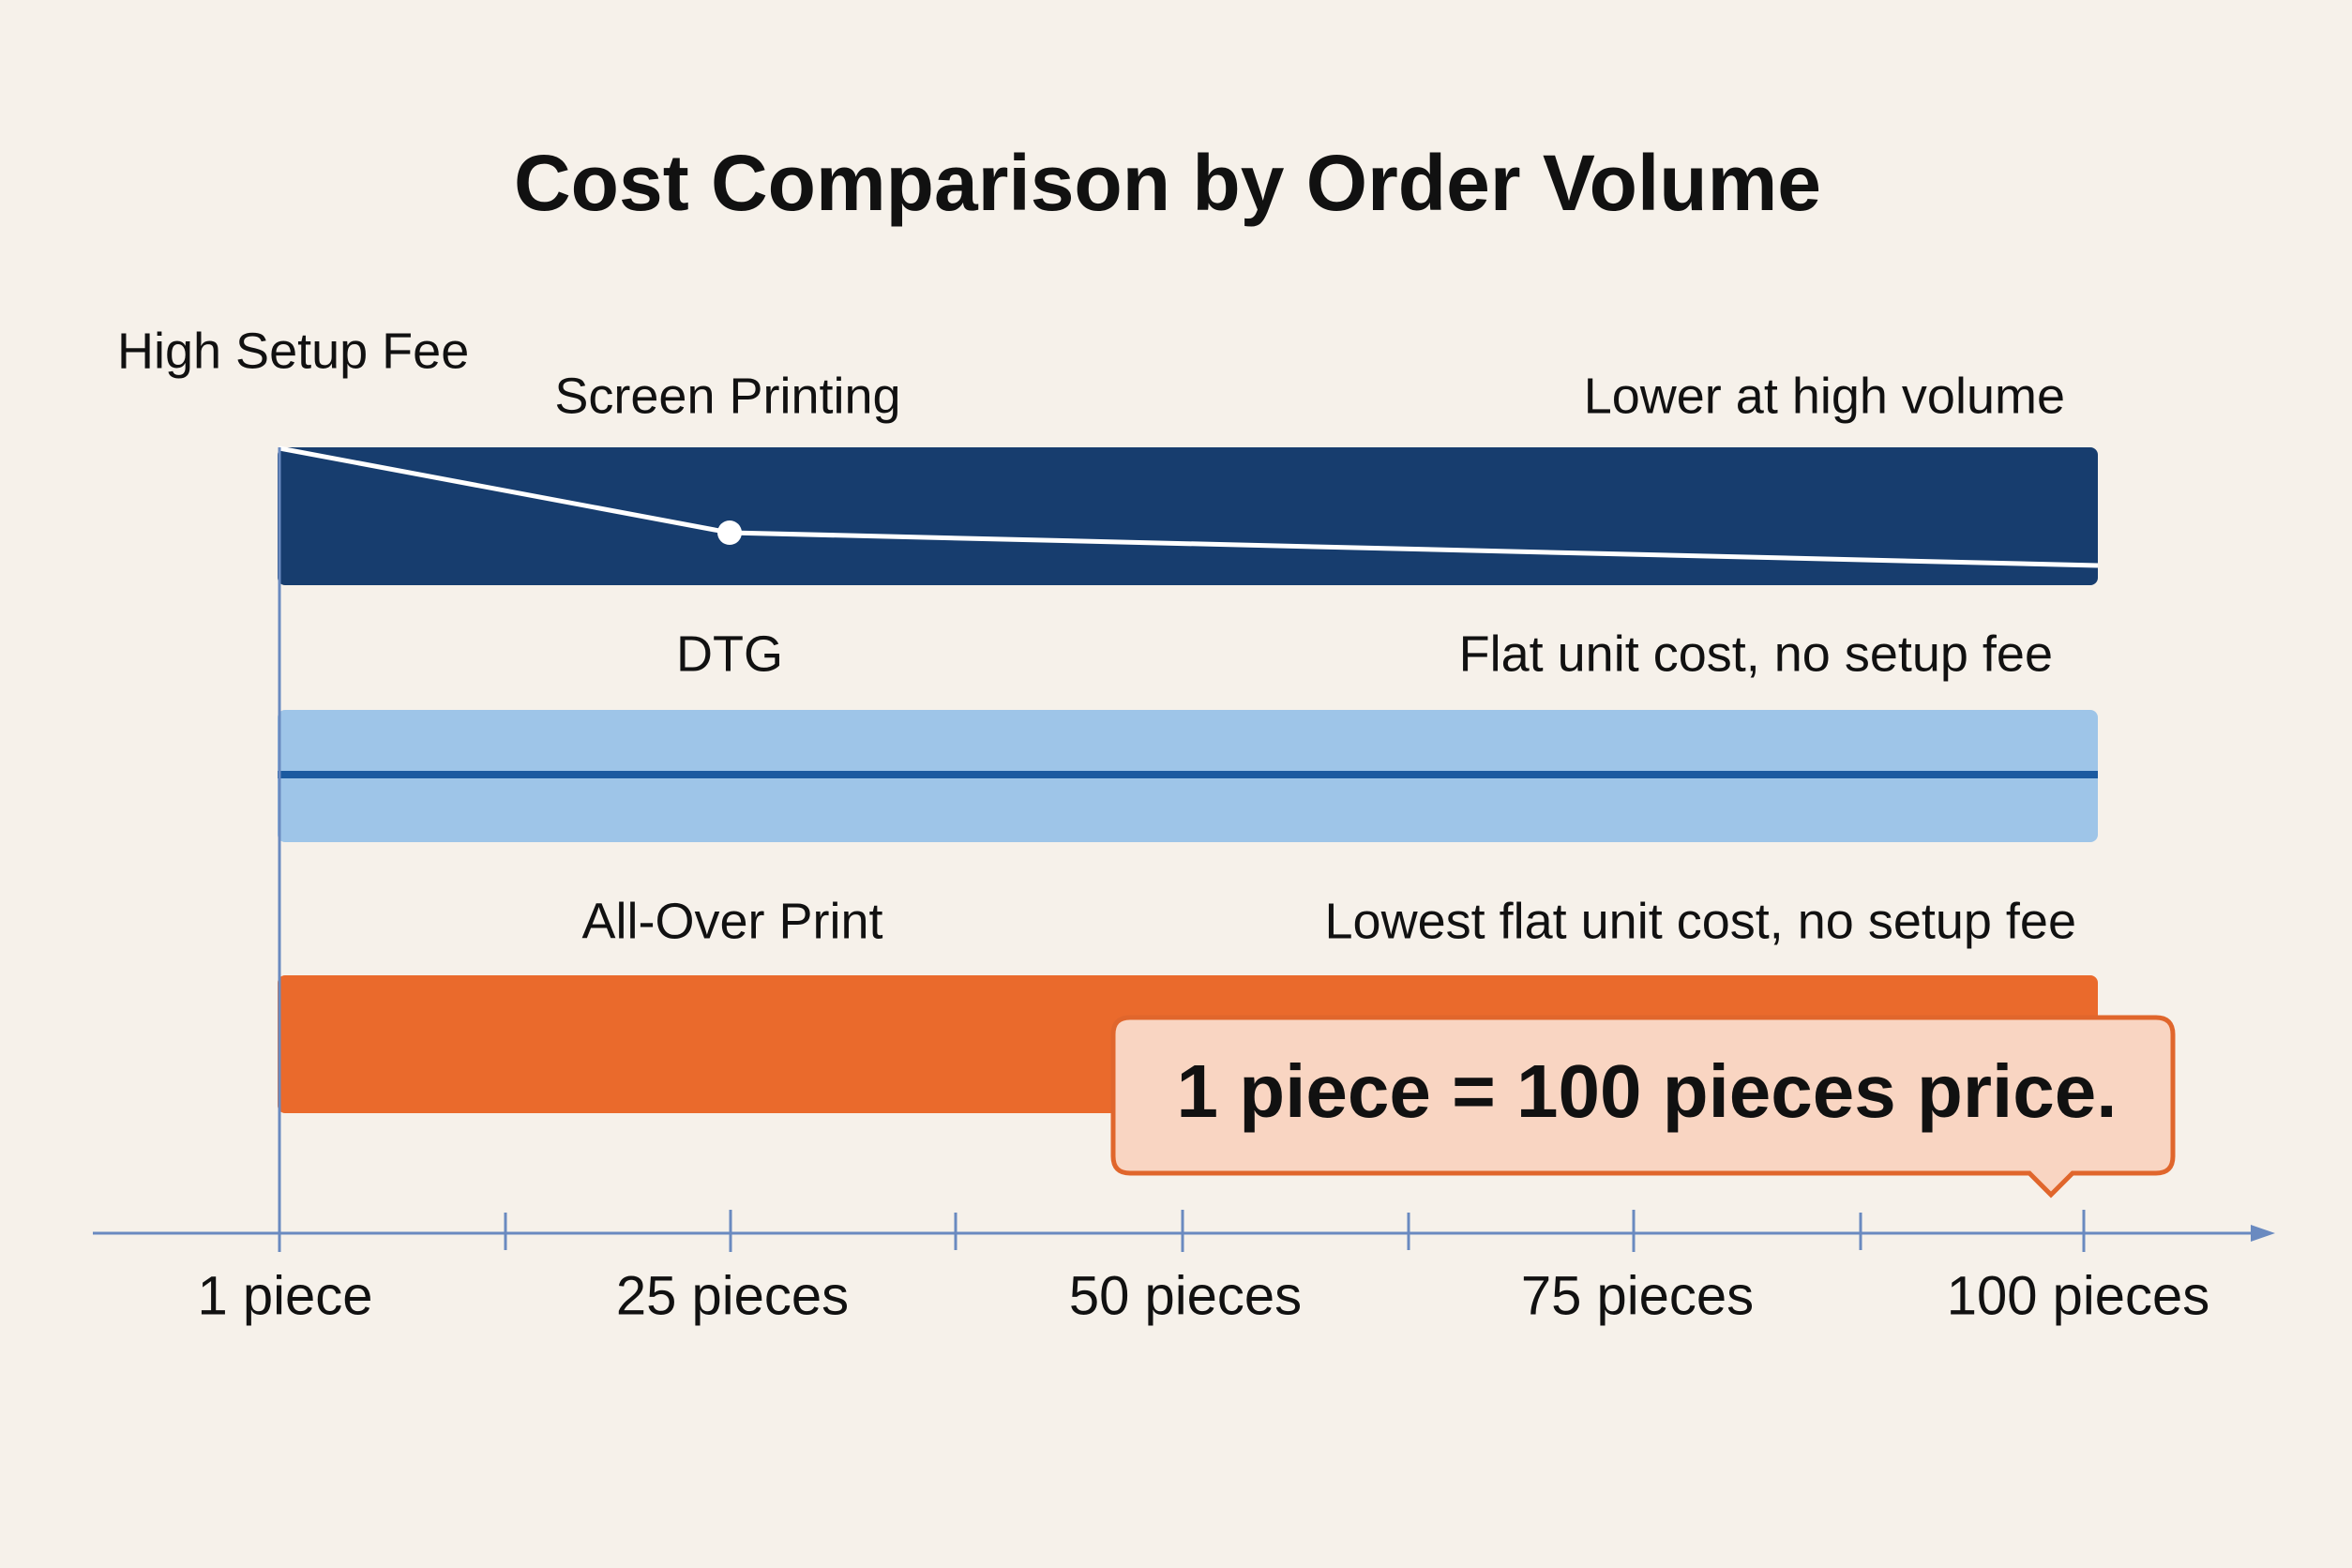 The image size is (2352, 1568). What do you see at coordinates (1756, 654) in the screenshot?
I see `row-note: Flat unit cost, no setup fee` at bounding box center [1756, 654].